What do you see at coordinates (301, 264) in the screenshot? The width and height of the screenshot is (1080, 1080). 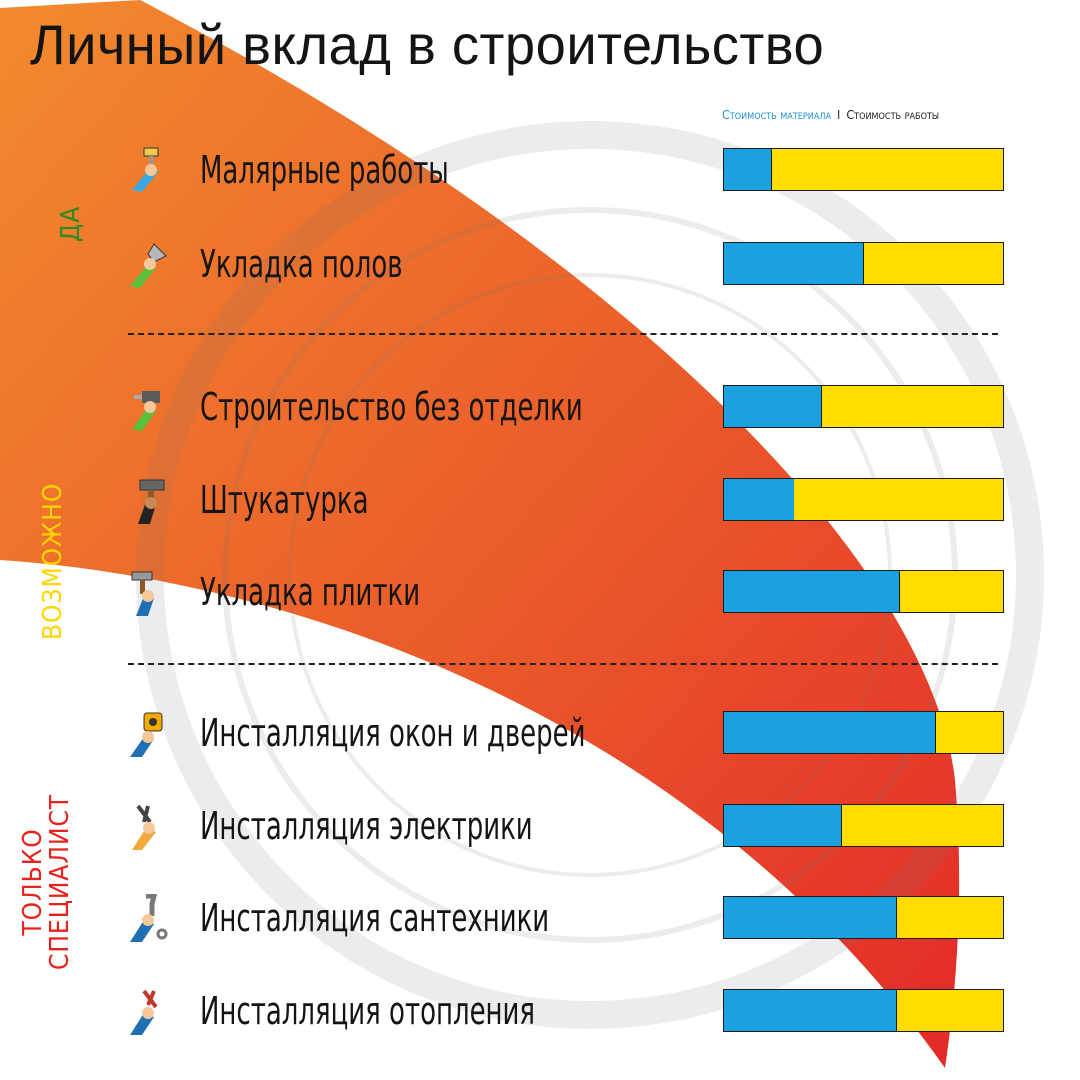 I see `category-label: Укладка полов` at bounding box center [301, 264].